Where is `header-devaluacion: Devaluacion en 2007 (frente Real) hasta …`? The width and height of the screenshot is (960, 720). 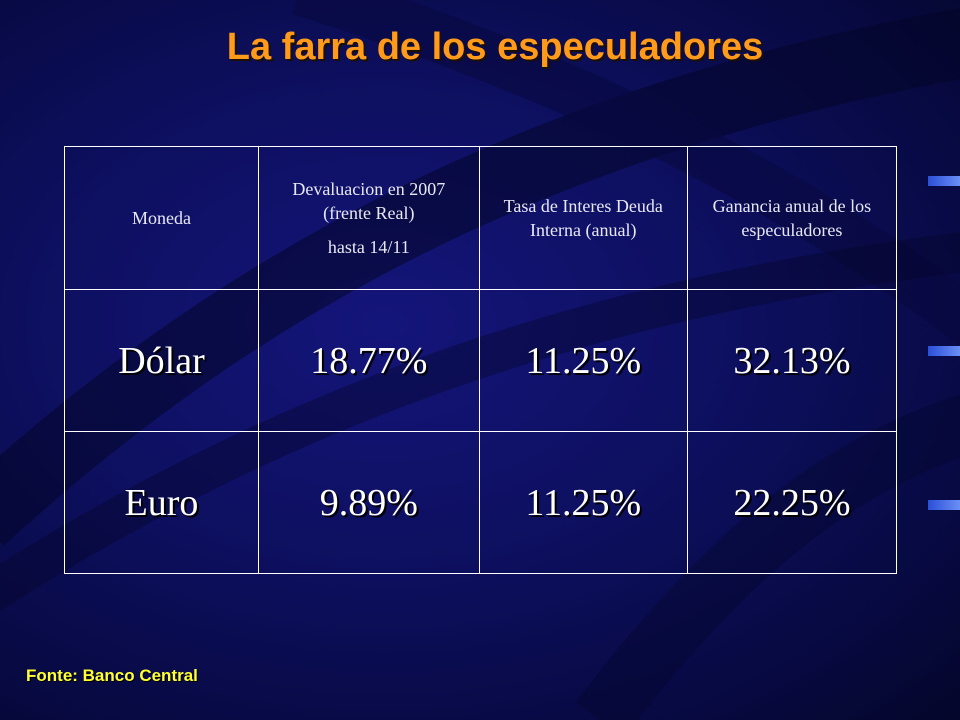
header-devaluacion: Devaluacion en 2007 (frente Real) hasta … is located at coordinates (368, 218).